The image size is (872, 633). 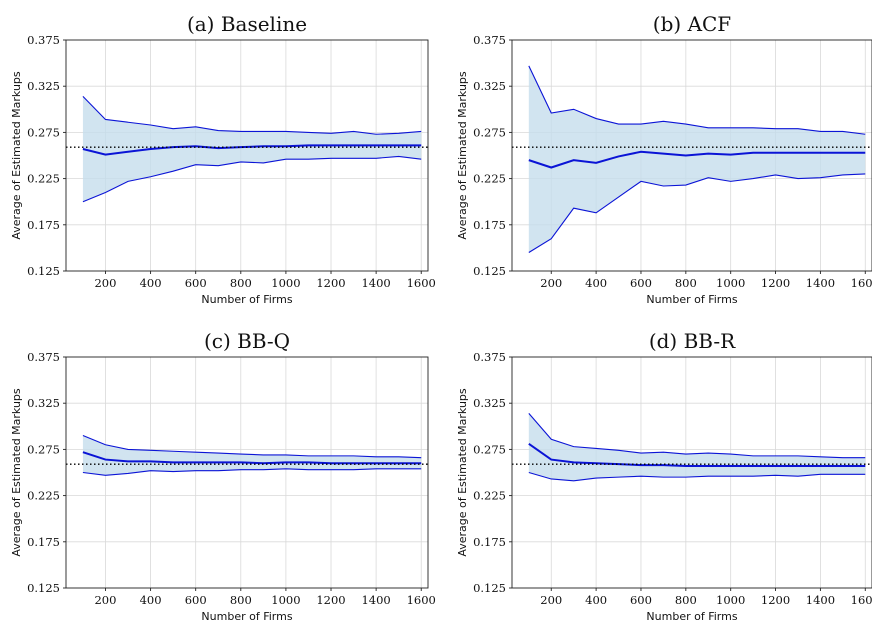 I want to click on panel-title: (a) Baseline, so click(x=247, y=24).